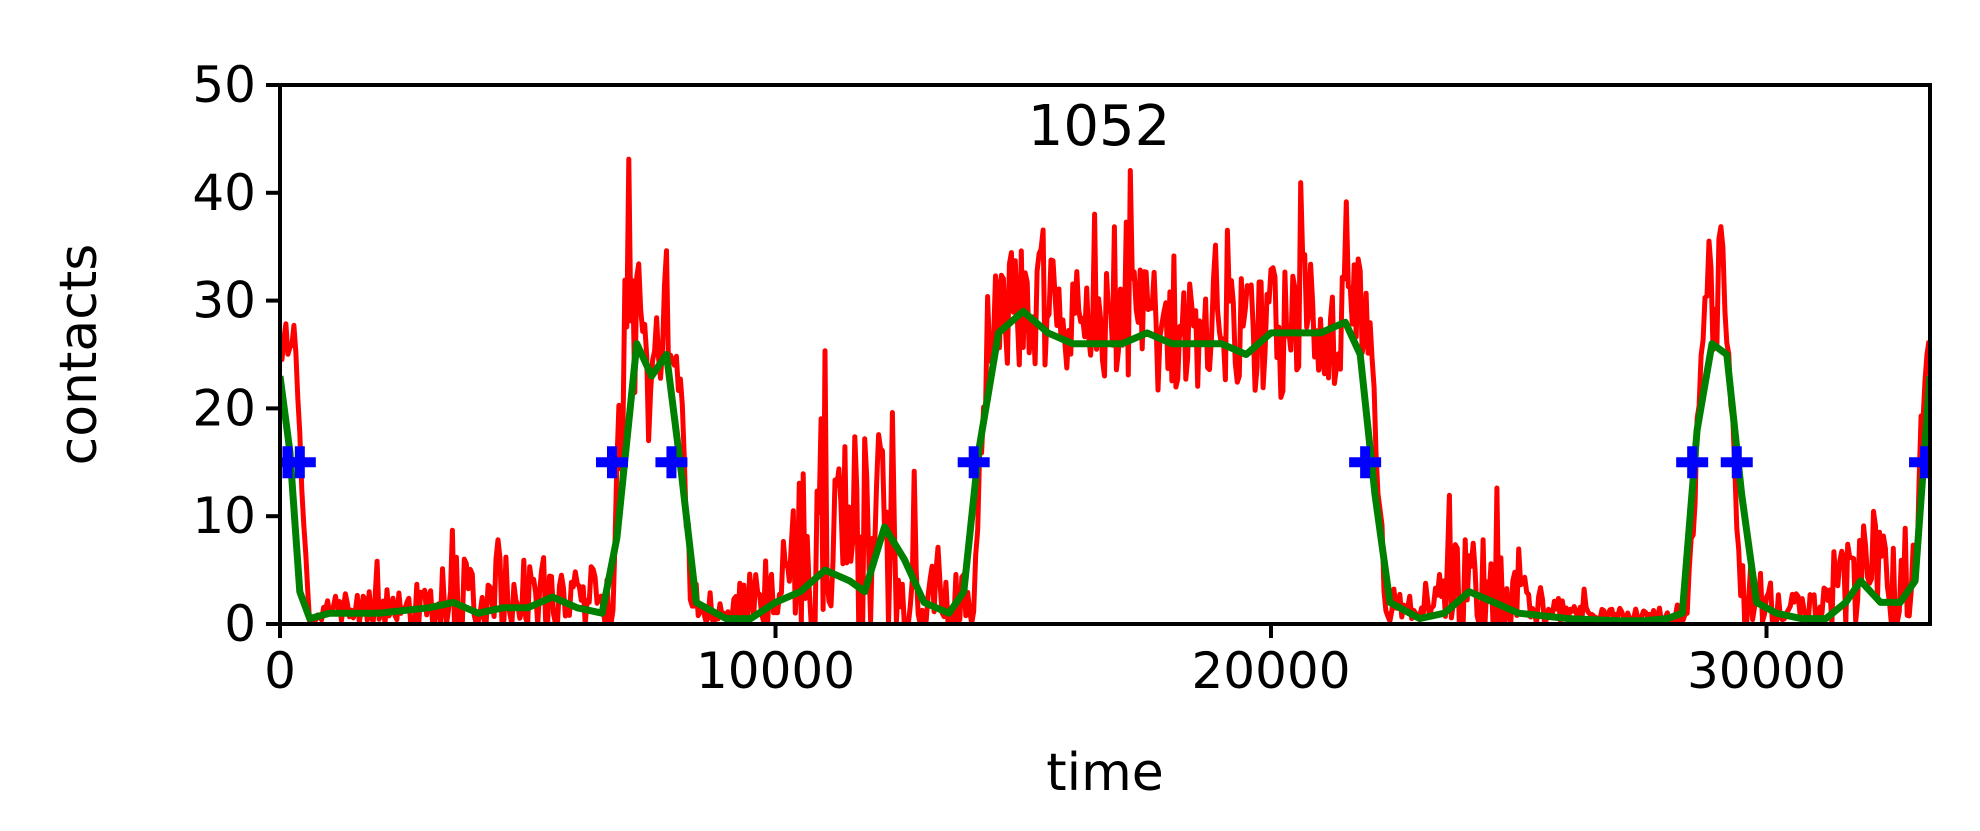 The height and width of the screenshot is (831, 1980). What do you see at coordinates (79, 355) in the screenshot?
I see `y-axis-label: contacts` at bounding box center [79, 355].